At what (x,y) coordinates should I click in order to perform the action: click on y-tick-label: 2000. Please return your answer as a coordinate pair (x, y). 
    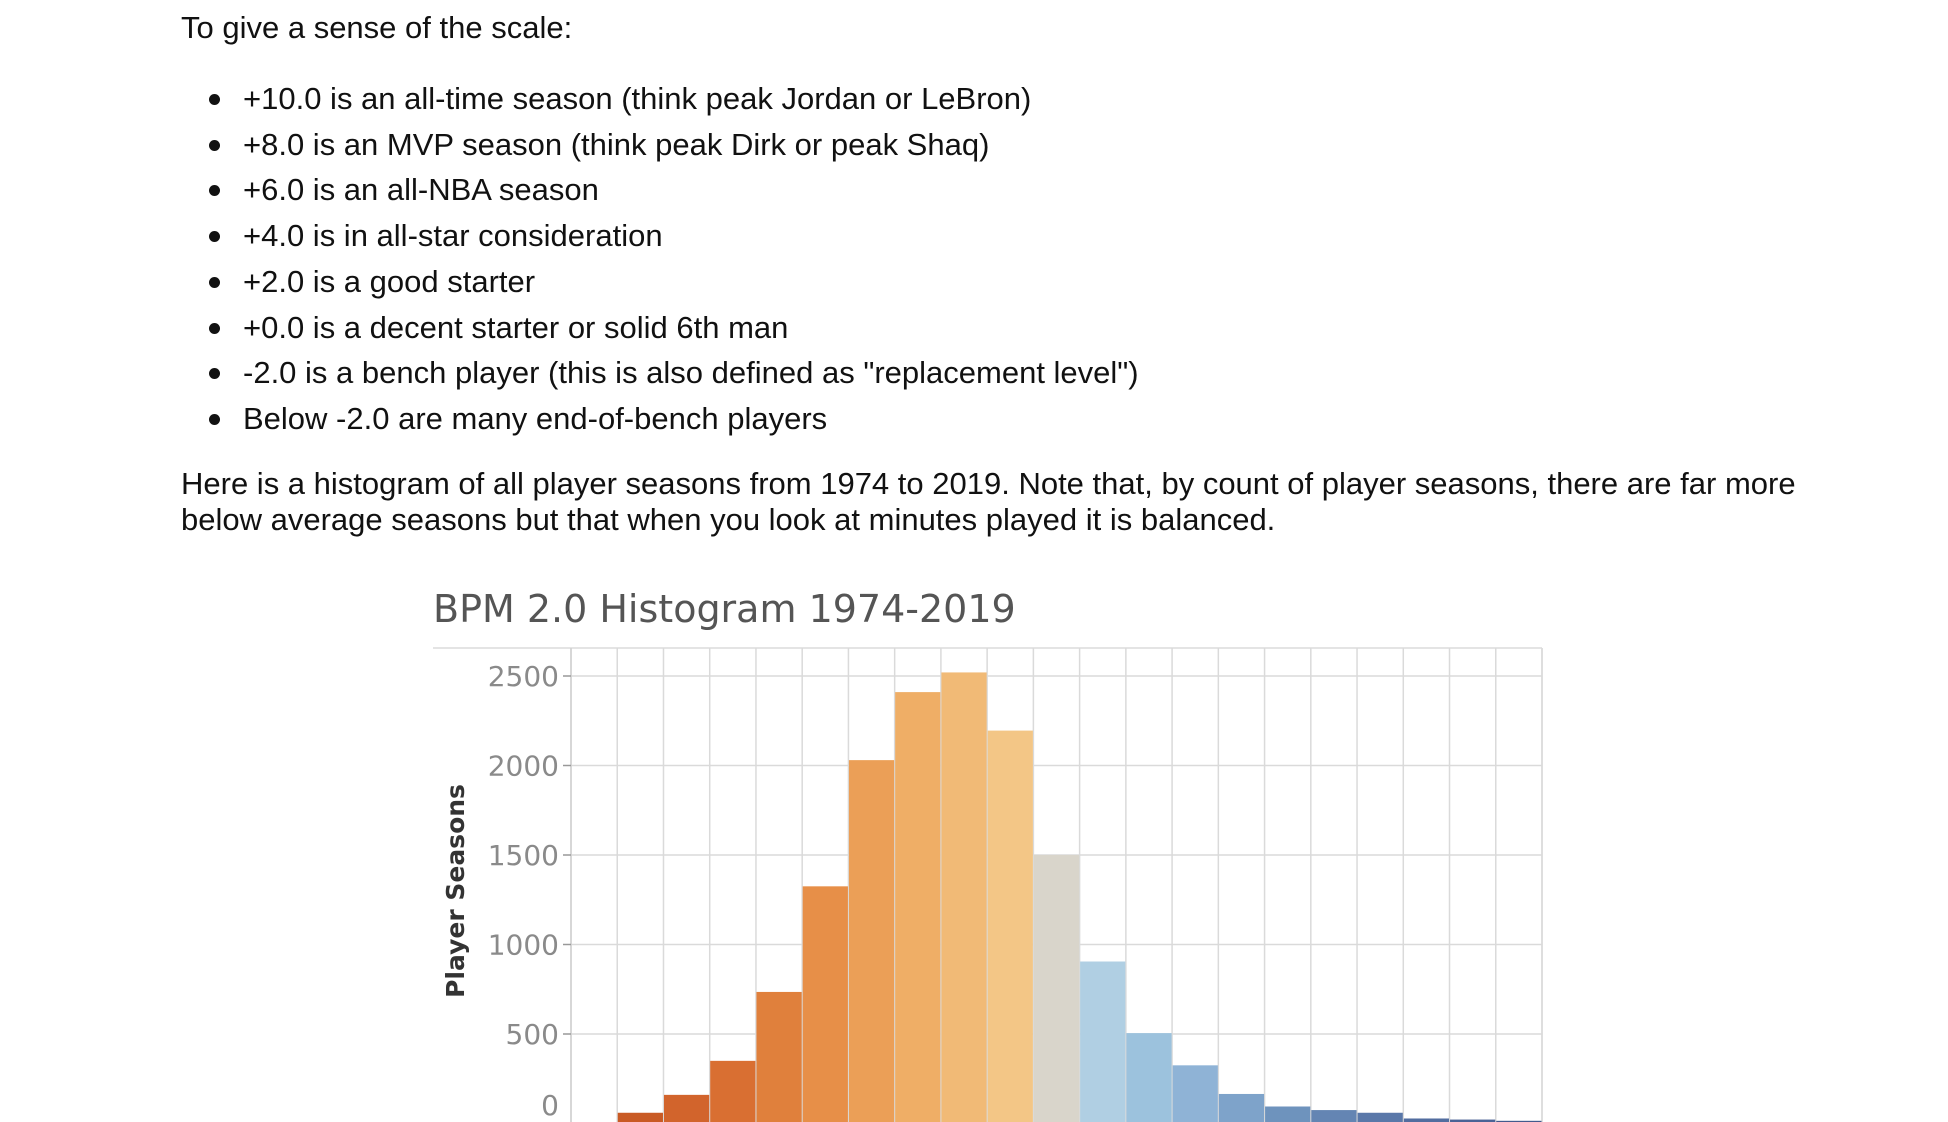
    Looking at the image, I should click on (523, 766).